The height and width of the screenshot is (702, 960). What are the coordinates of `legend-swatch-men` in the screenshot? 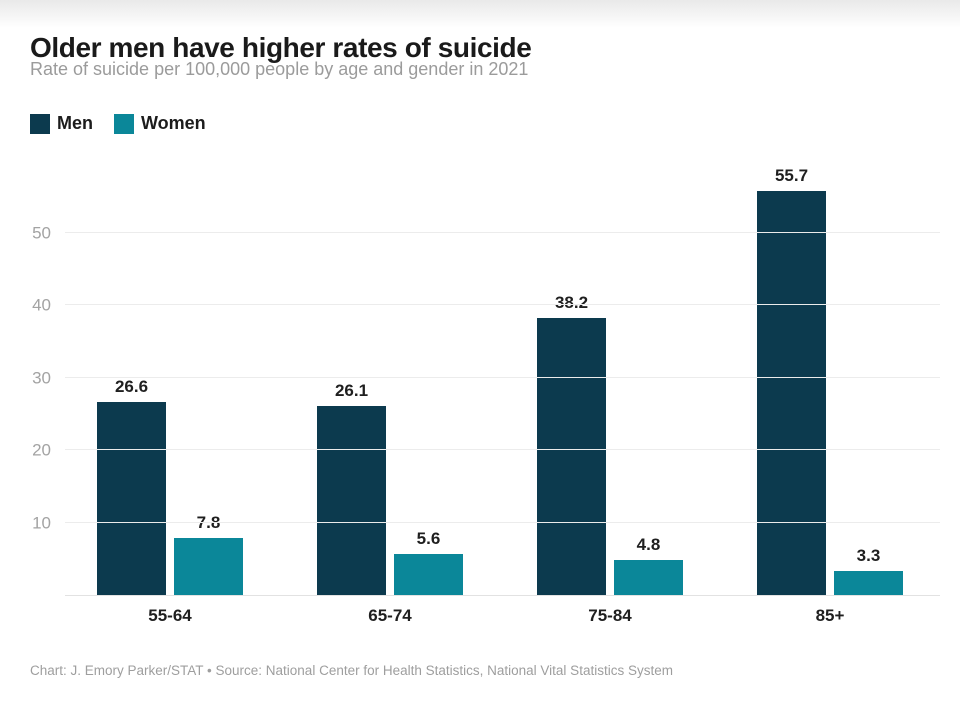 It's located at (40, 123).